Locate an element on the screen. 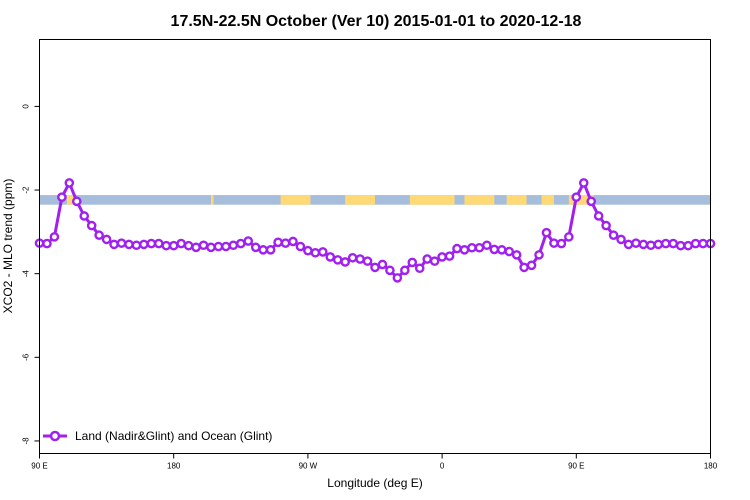 This screenshot has height=500, width=750. legend: Land (Nadir&Glint) and Ocean (Glint) is located at coordinates (157, 436).